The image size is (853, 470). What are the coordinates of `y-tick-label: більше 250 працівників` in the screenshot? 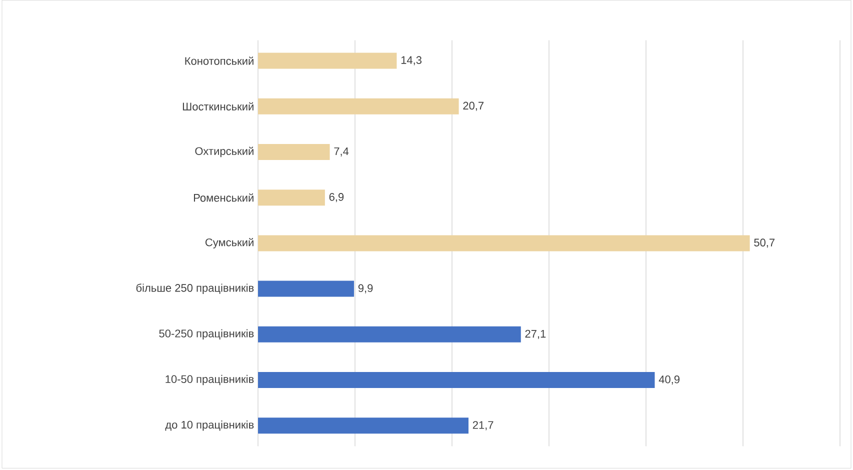 It's located at (195, 289).